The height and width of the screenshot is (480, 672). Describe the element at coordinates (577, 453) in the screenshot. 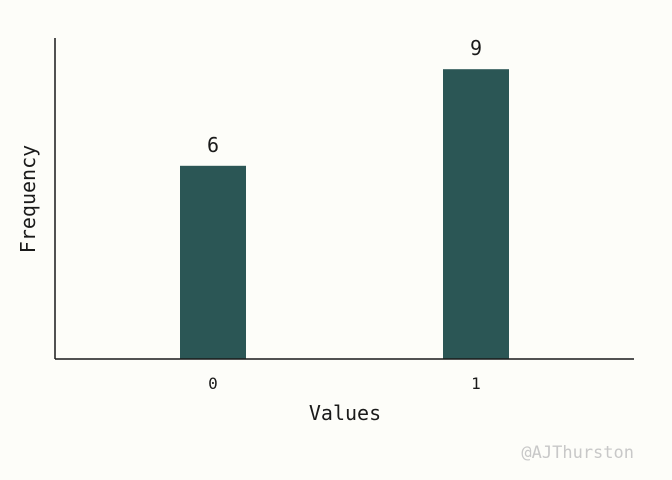

I see `watermark: @AJThurston` at that location.